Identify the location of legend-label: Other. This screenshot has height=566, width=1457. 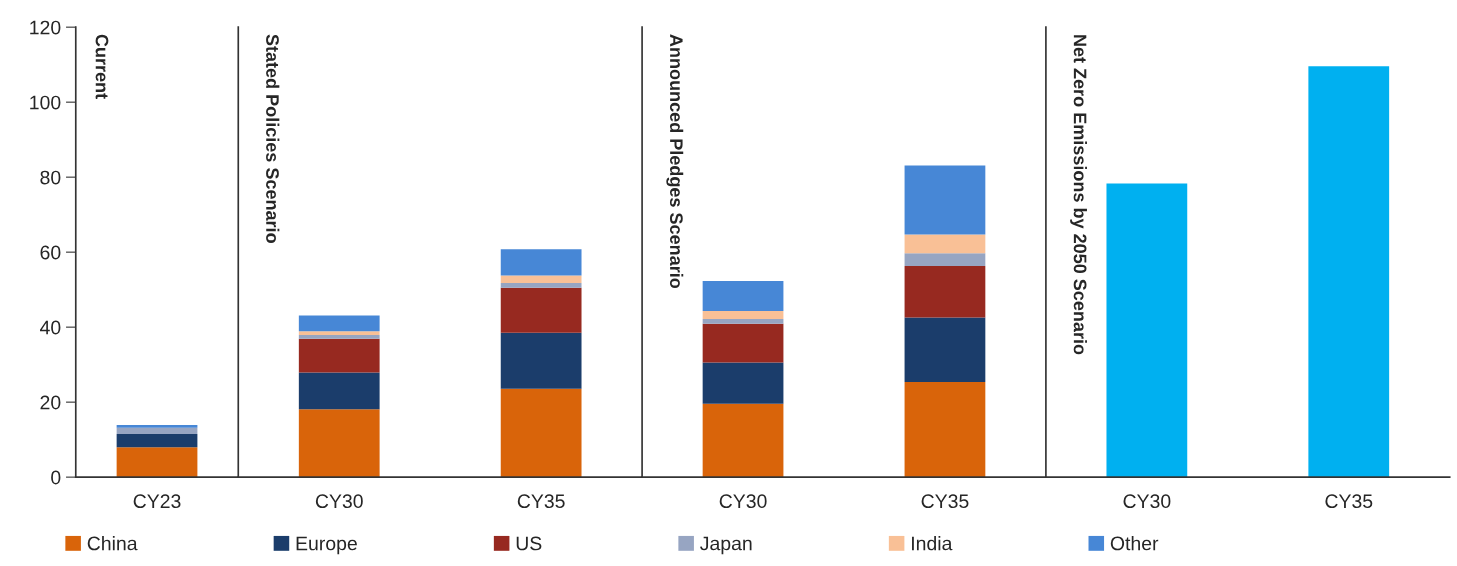
(1134, 543).